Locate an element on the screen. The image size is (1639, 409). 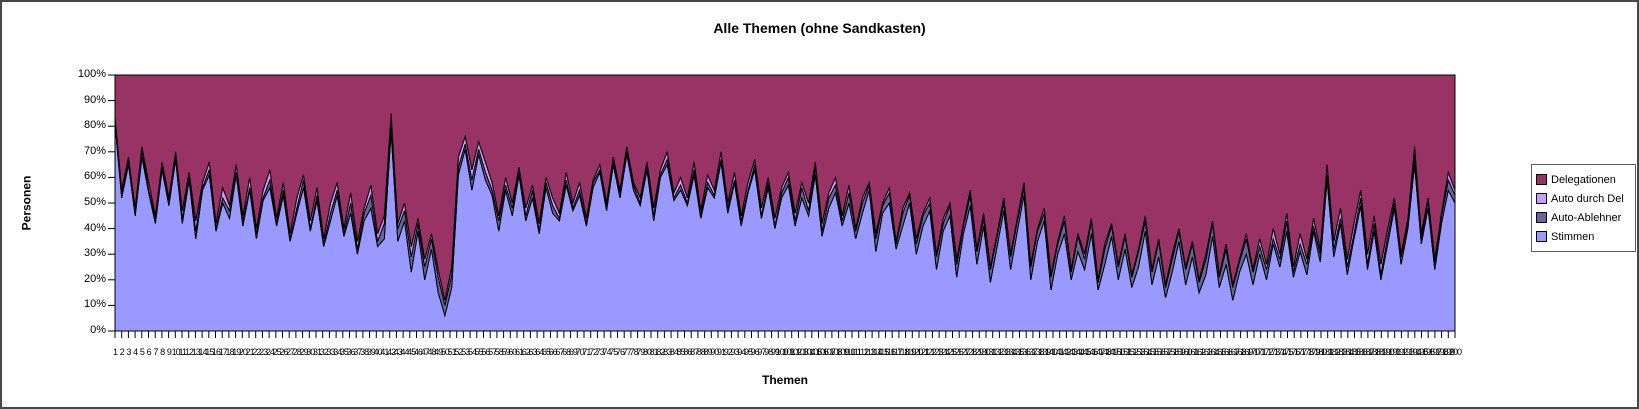
x-tick-label: 165 is located at coordinates (1219, 352).